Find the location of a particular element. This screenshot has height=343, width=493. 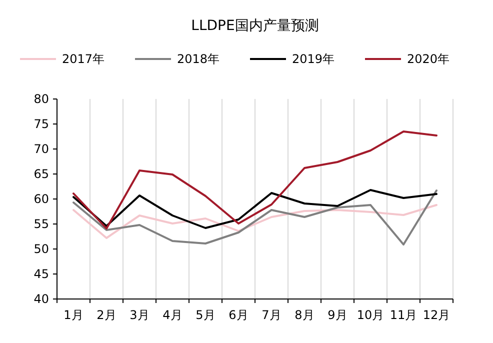

legend-label: 2019年 is located at coordinates (313, 59).